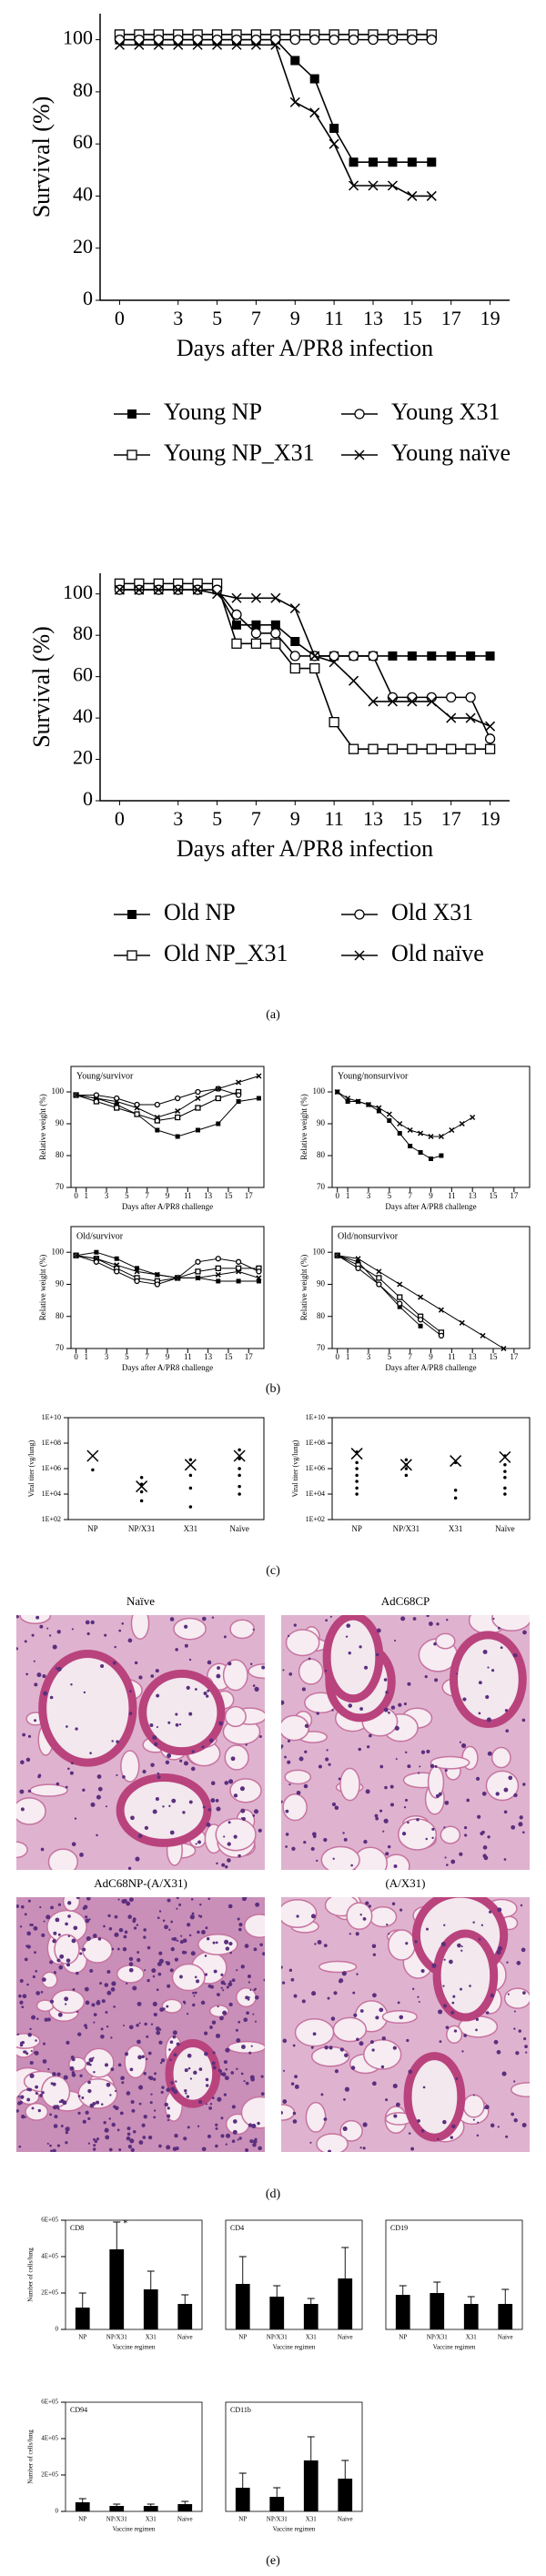  I want to click on series-line, so click(390, 1294).